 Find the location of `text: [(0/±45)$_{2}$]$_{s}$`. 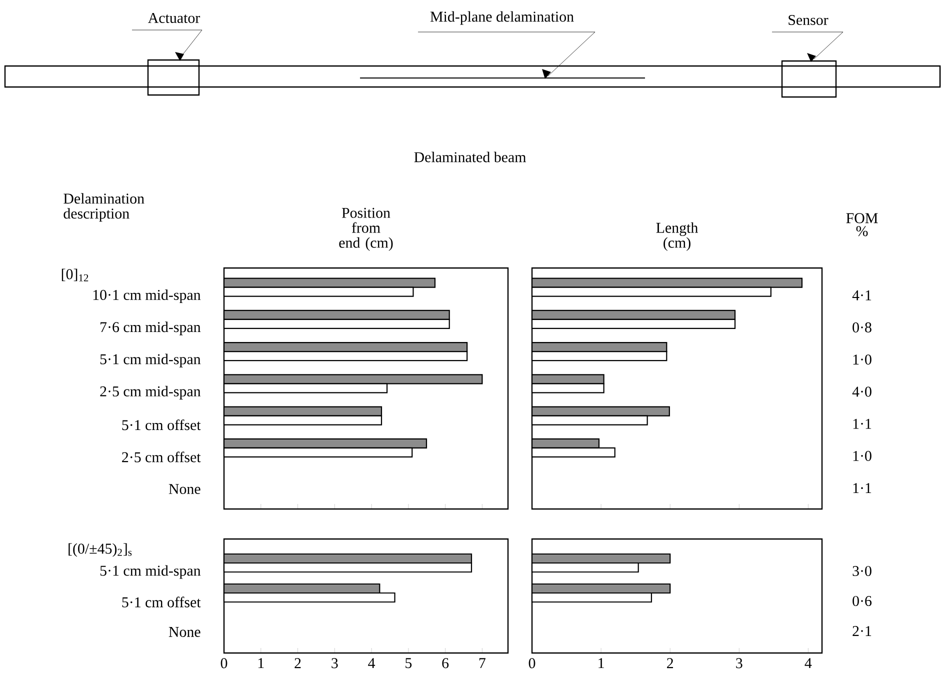

text: [(0/±45)$_{2}$]$_{s}$ is located at coordinates (100, 550).